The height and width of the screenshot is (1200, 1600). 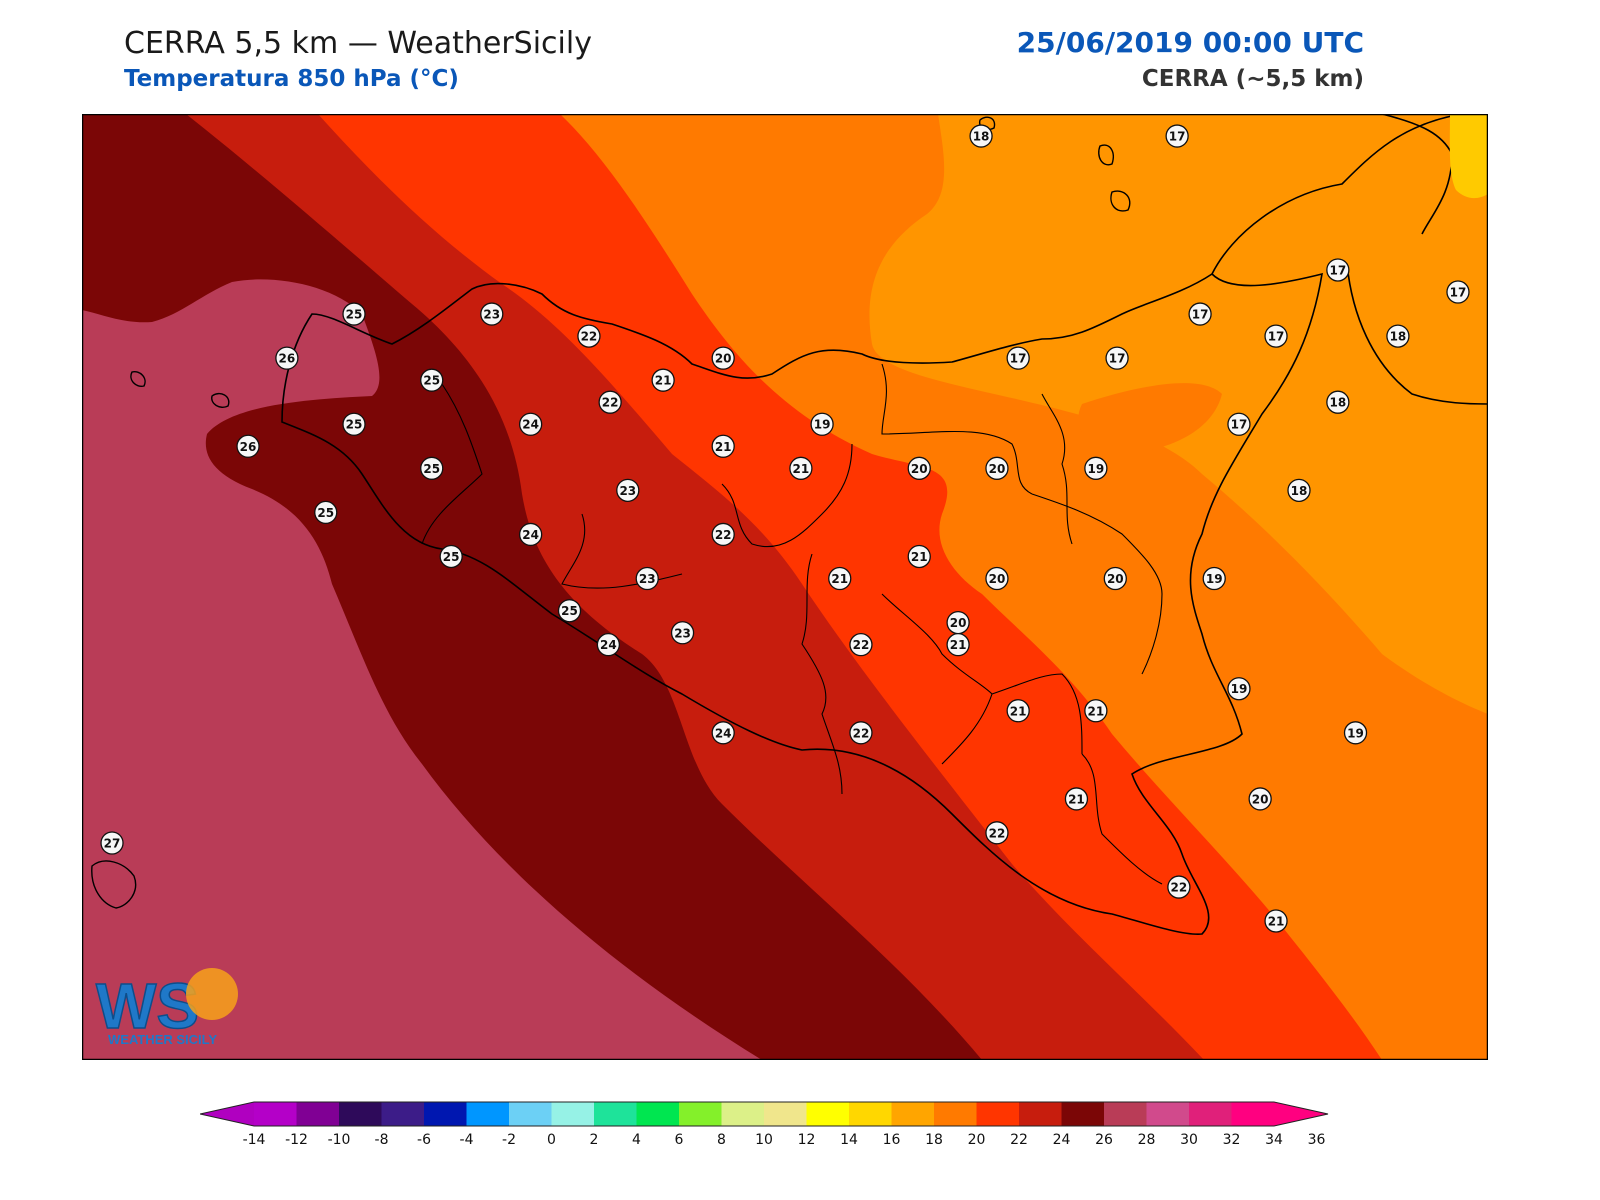 I want to click on colorbar-tick-label: 34, so click(x=1274, y=1140).